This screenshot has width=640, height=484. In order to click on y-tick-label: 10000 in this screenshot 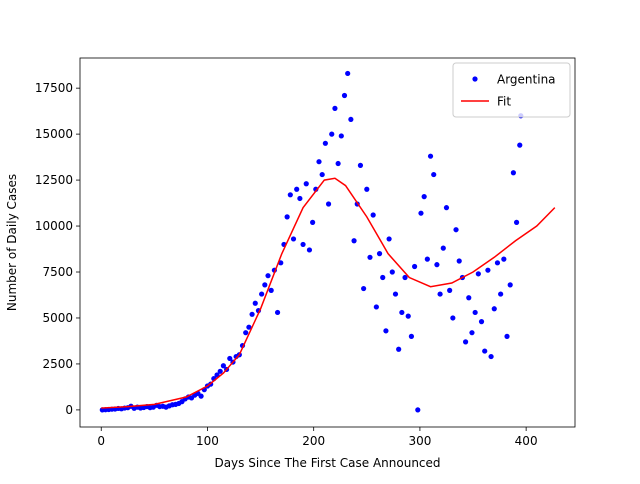, I will do `click(54, 226)`.